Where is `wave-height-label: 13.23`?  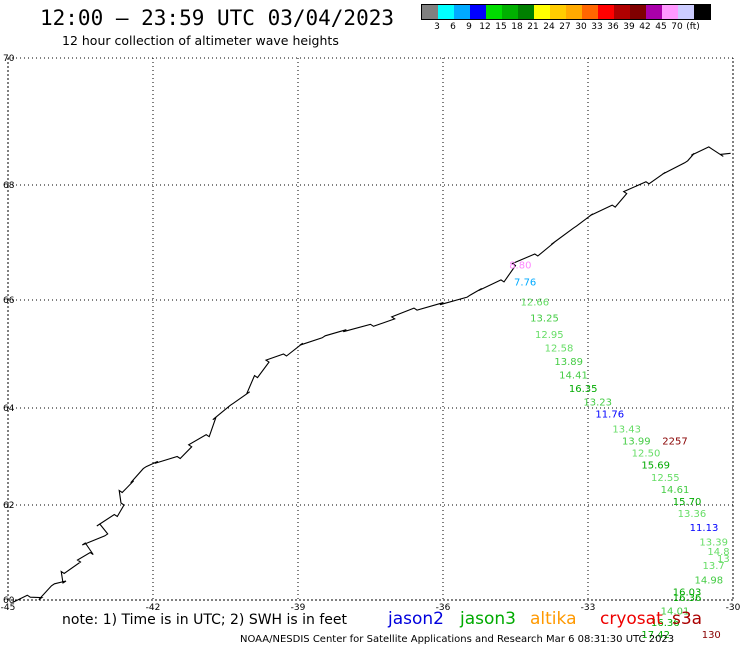
wave-height-label: 13.23 is located at coordinates (597, 402).